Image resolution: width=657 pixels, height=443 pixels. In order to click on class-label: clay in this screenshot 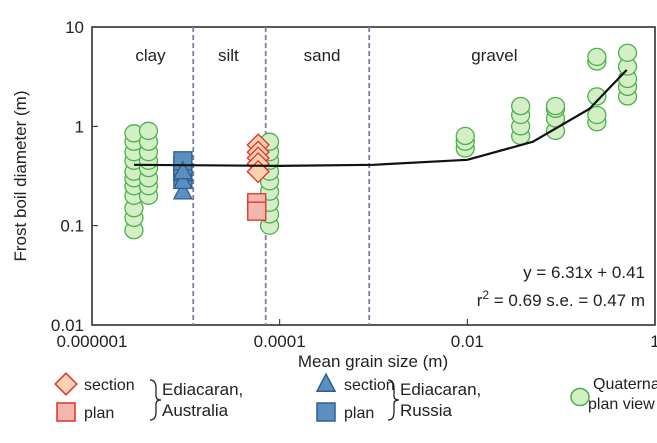, I will do `click(150, 55)`.